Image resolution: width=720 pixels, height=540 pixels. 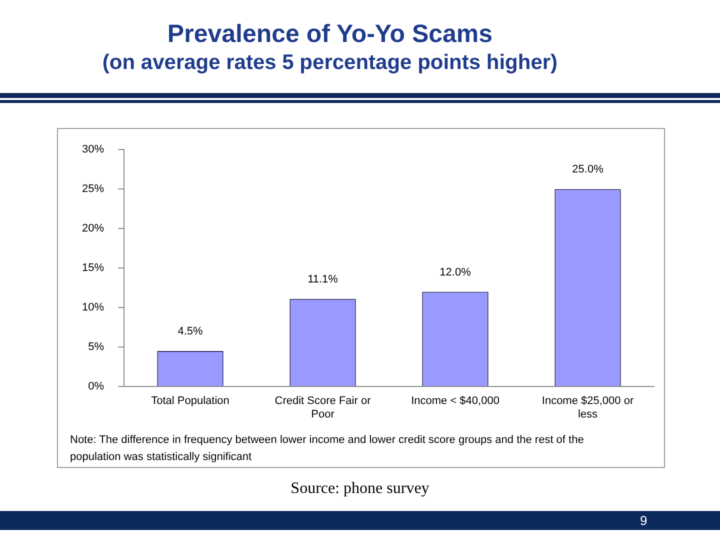 What do you see at coordinates (93, 189) in the screenshot?
I see `y-tick-label: 25%` at bounding box center [93, 189].